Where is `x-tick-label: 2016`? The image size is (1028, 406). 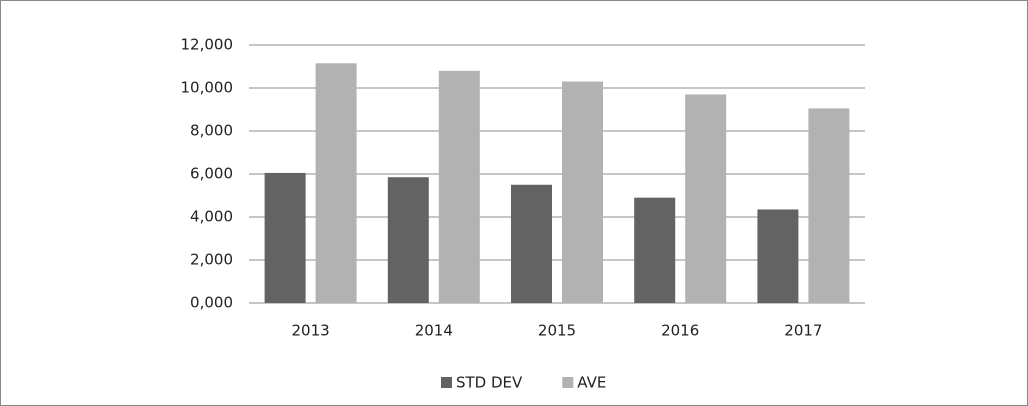
x-tick-label: 2016 is located at coordinates (680, 331).